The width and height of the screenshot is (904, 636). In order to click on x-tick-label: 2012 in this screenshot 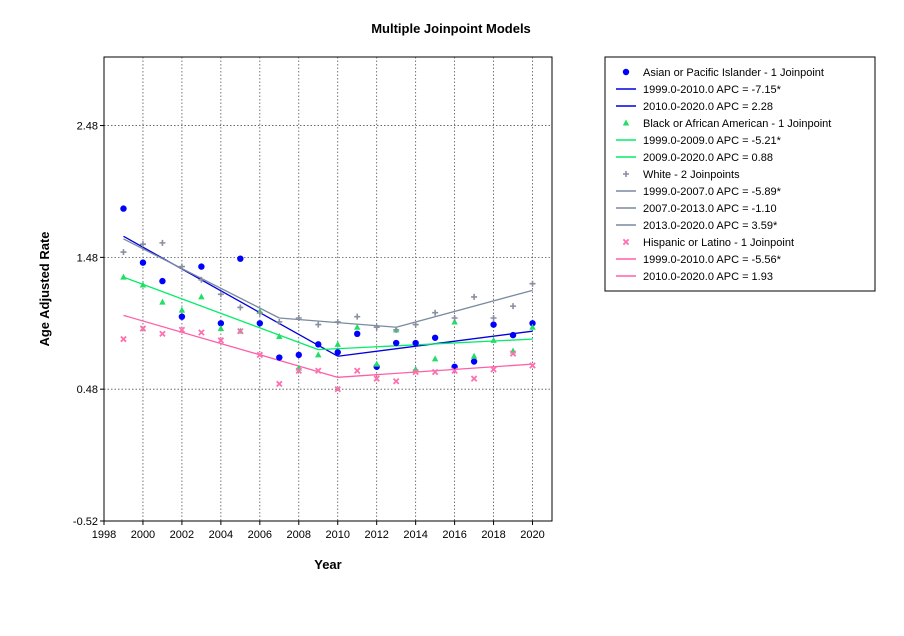, I will do `click(376, 535)`.